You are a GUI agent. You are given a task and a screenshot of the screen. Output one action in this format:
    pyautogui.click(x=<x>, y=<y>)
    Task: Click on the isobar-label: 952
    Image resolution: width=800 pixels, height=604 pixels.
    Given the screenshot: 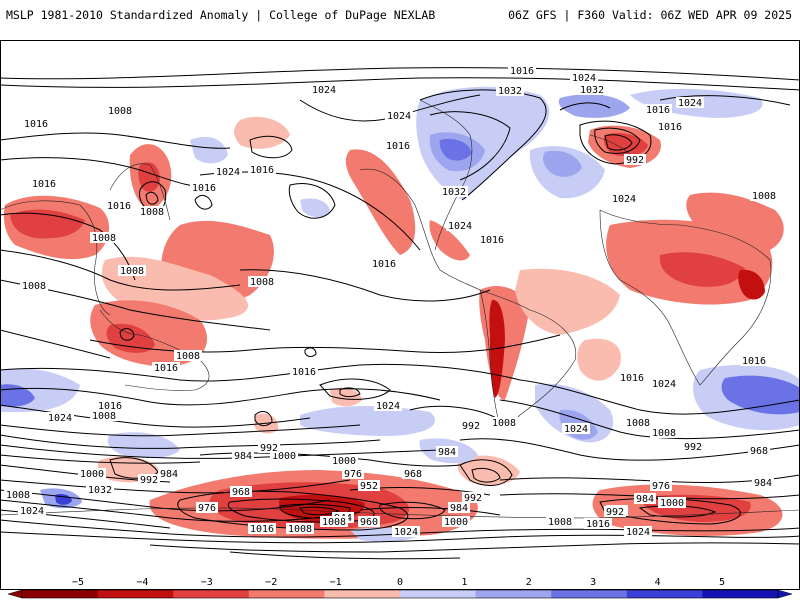 What is the action you would take?
    pyautogui.click(x=369, y=486)
    